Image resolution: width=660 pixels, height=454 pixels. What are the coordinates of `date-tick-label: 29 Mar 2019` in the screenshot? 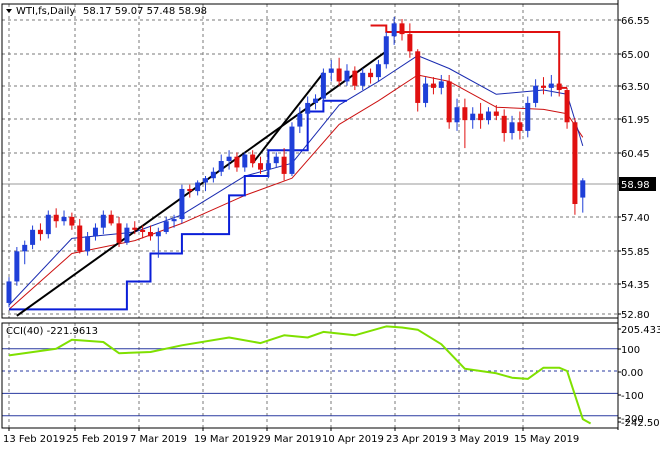 It's located at (289, 439).